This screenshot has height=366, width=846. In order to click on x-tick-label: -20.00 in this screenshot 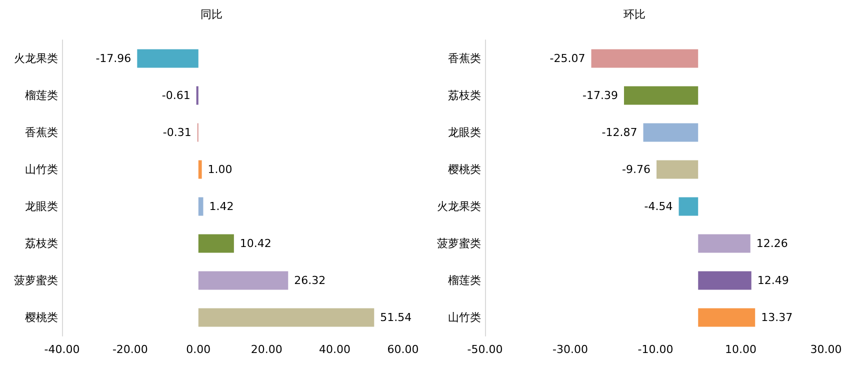, I will do `click(130, 349)`.